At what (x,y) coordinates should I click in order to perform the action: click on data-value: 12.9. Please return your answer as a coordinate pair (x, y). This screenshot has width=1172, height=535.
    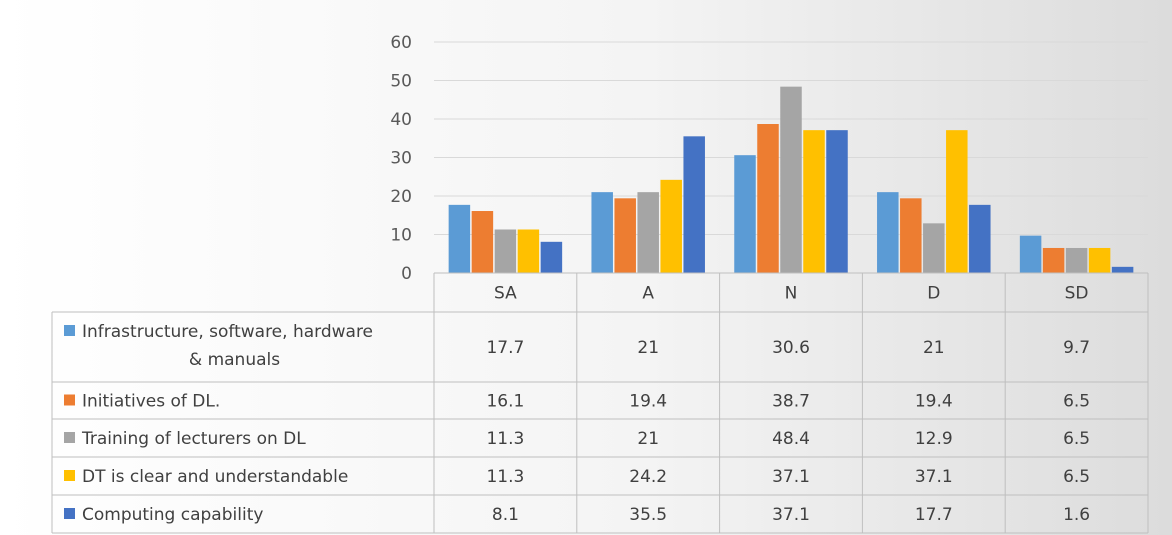
    Looking at the image, I should click on (934, 439).